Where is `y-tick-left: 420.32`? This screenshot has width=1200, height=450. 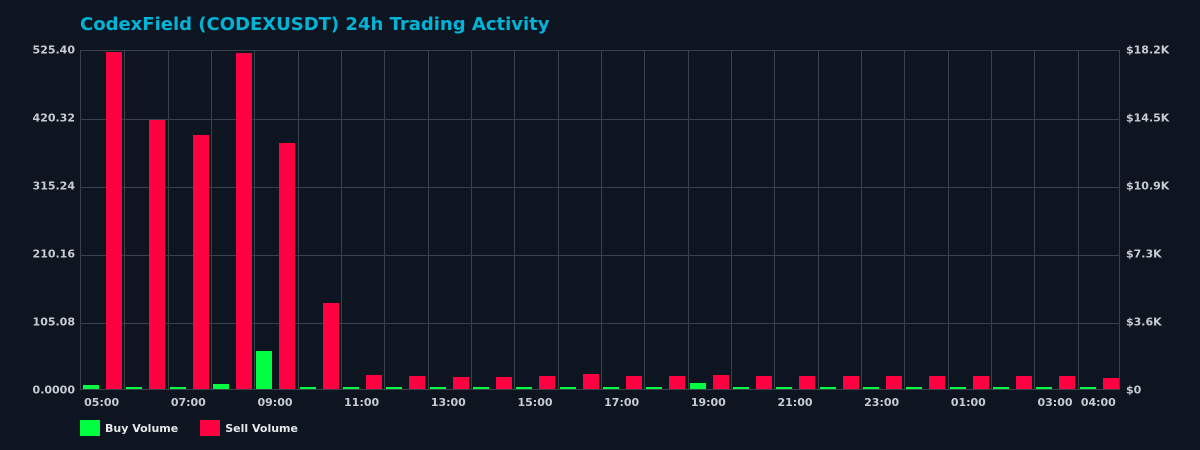
y-tick-left: 420.32 is located at coordinates (53, 118).